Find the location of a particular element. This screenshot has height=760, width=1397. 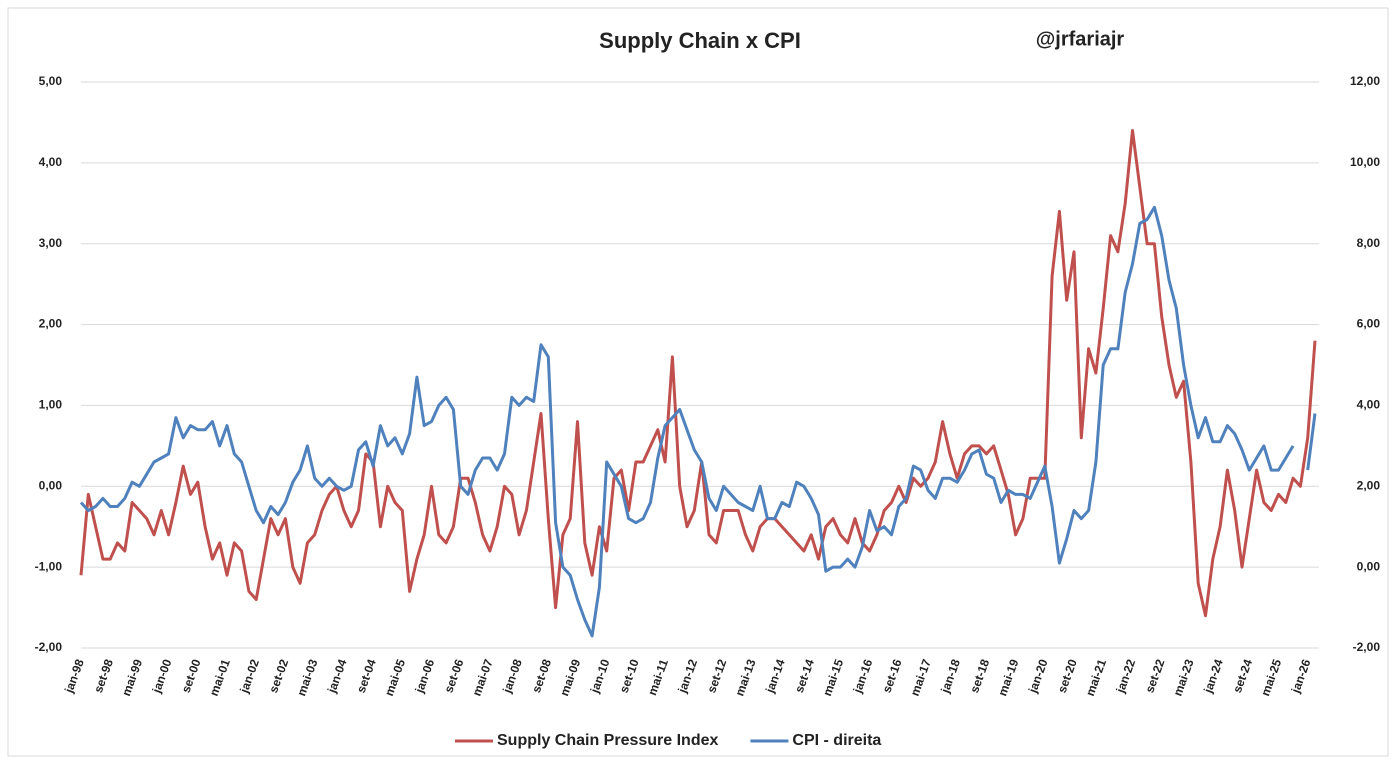

y-tick-label: 0,00 is located at coordinates (51, 485).